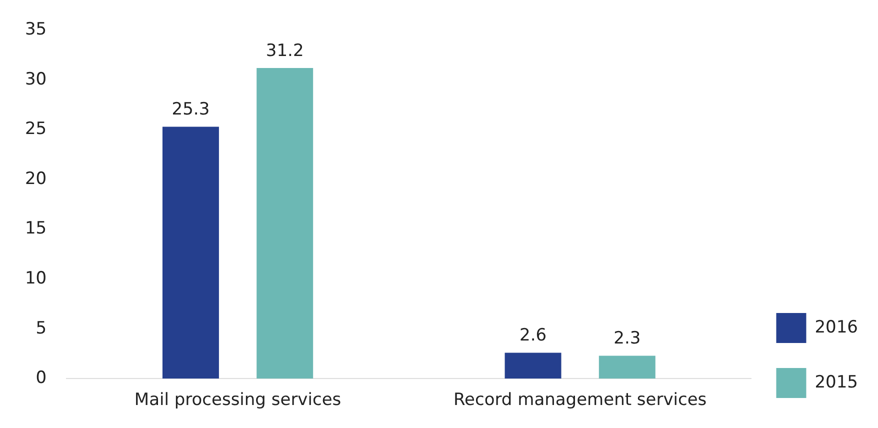 The height and width of the screenshot is (428, 878). I want to click on data-label: 2.3, so click(627, 338).